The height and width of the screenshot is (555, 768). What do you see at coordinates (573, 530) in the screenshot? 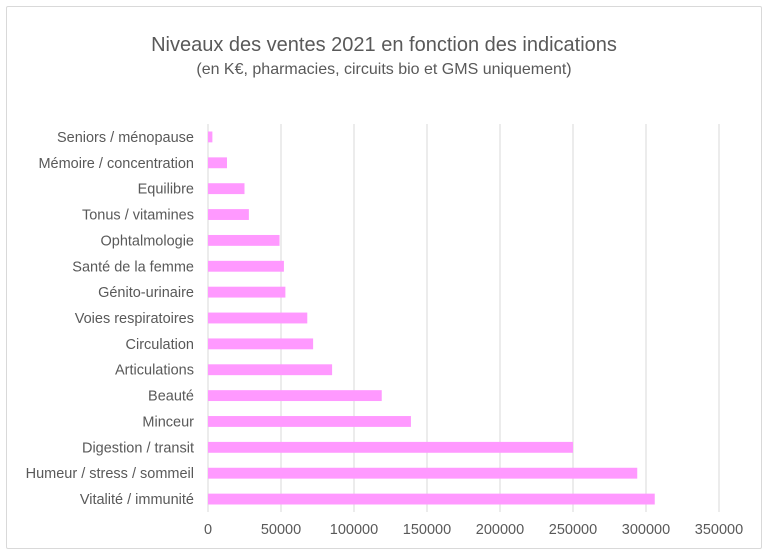
I see `x-tick-label: 250000` at bounding box center [573, 530].